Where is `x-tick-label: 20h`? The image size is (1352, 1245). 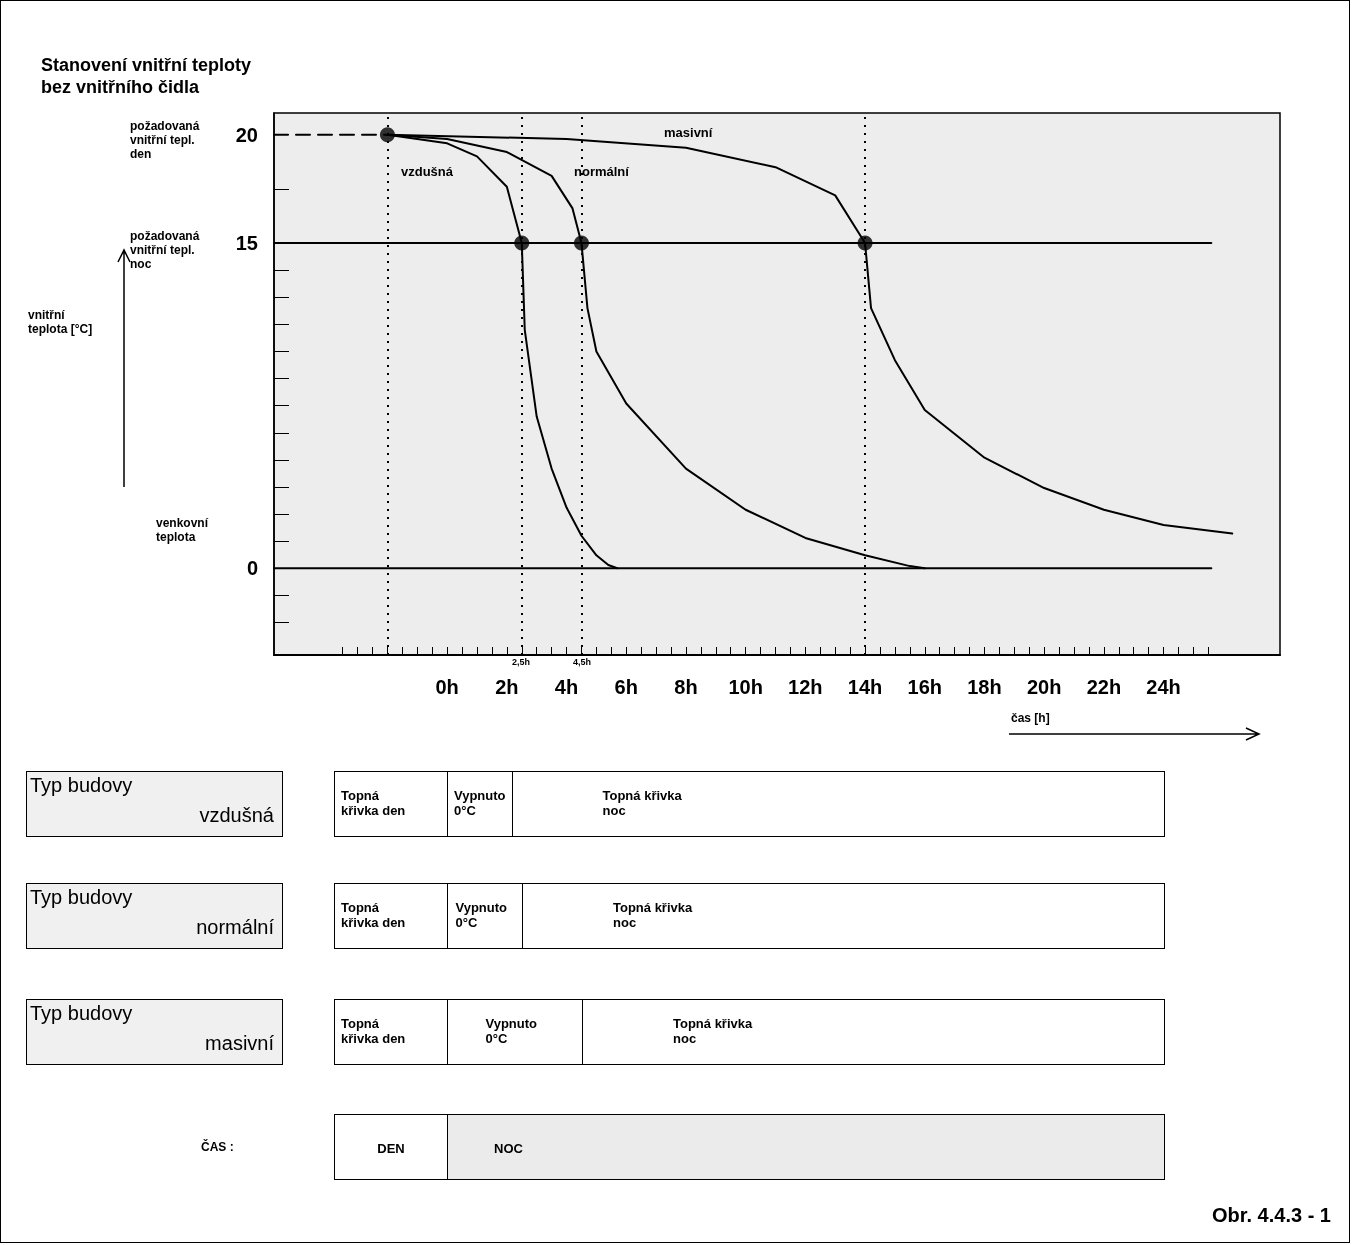 x-tick-label: 20h is located at coordinates (1044, 687).